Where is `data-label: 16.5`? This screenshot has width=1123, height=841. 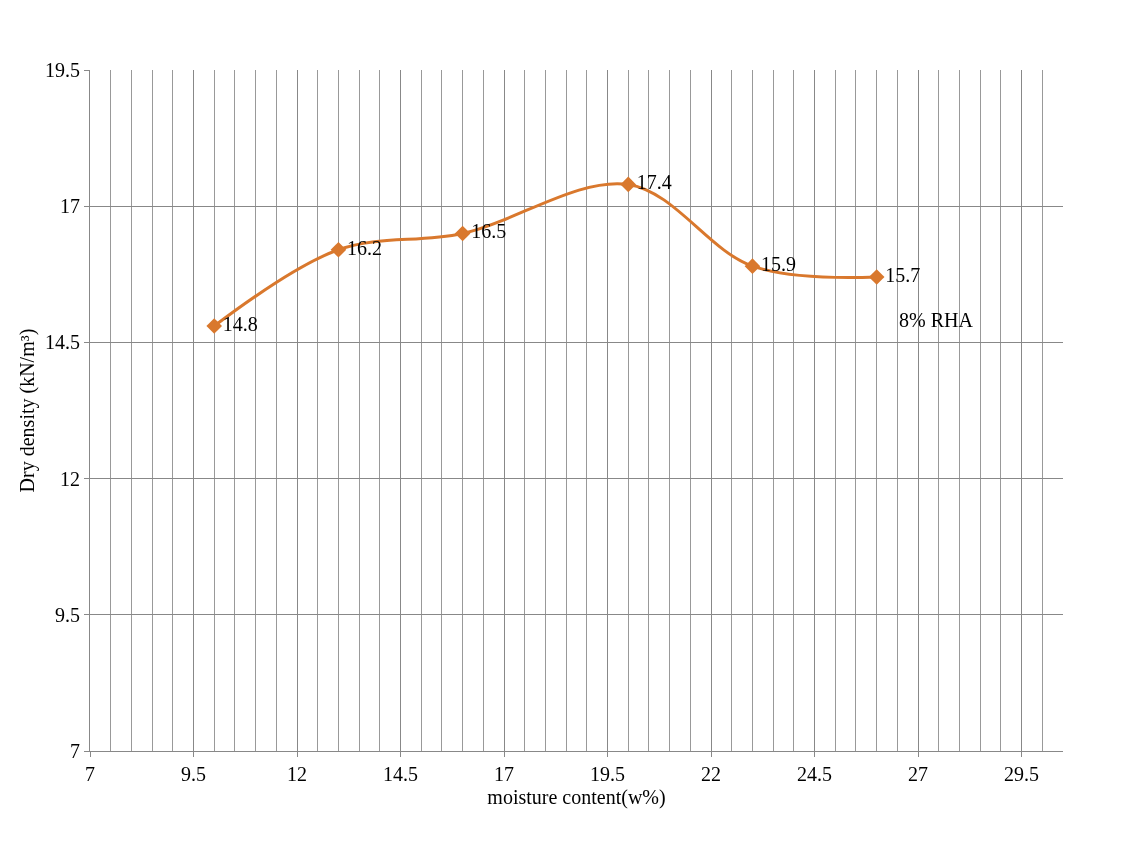 data-label: 16.5 is located at coordinates (489, 231).